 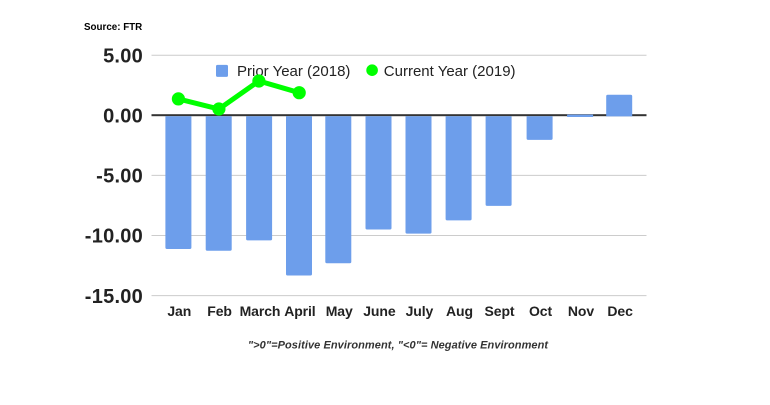 I want to click on svg-text: June, so click(x=379, y=311).